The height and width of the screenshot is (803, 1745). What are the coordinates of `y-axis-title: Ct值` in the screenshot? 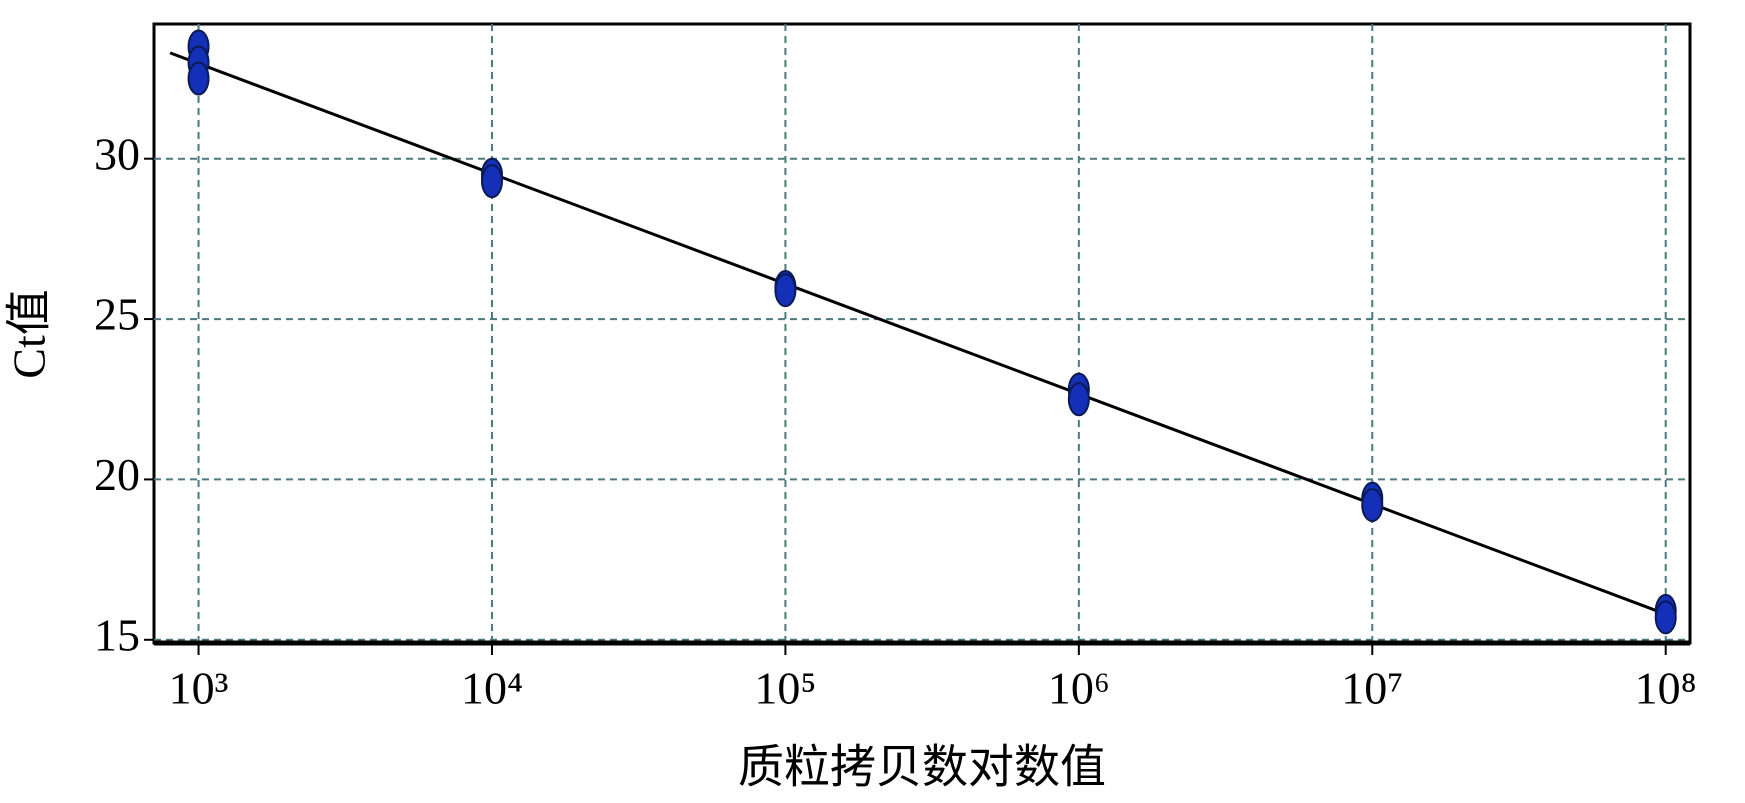 It's located at (29, 333).